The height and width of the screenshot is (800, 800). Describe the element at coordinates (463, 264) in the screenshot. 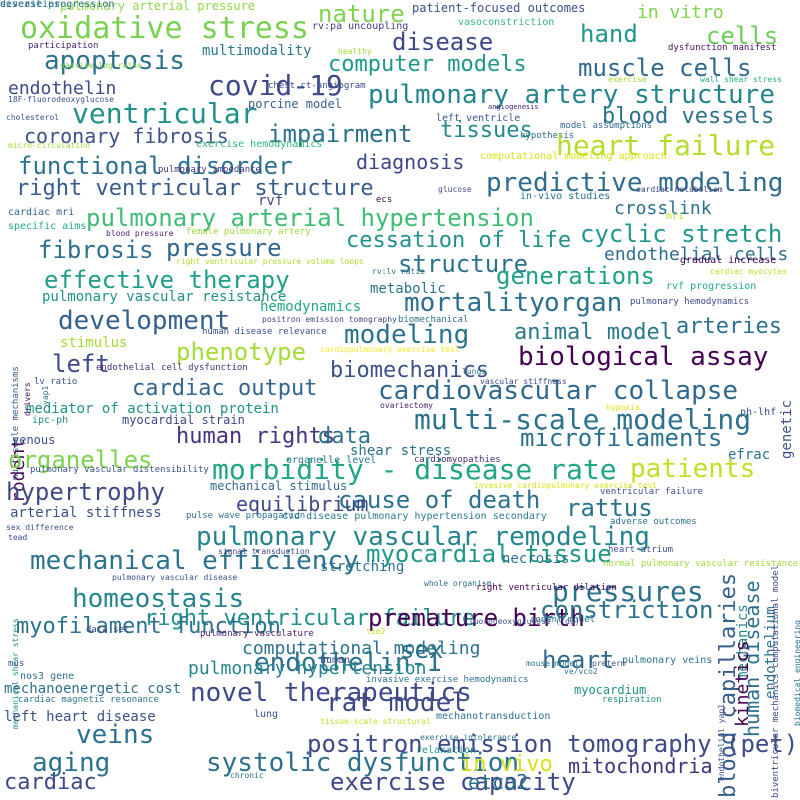

I see `cloud-word: structure` at that location.